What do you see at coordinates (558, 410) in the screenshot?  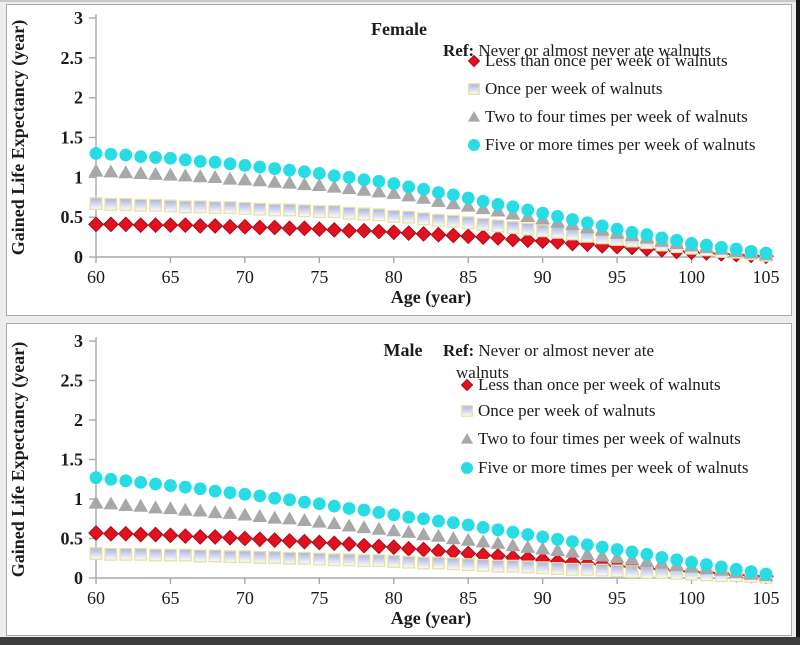 I see `legend-item: Once per week of walnuts` at bounding box center [558, 410].